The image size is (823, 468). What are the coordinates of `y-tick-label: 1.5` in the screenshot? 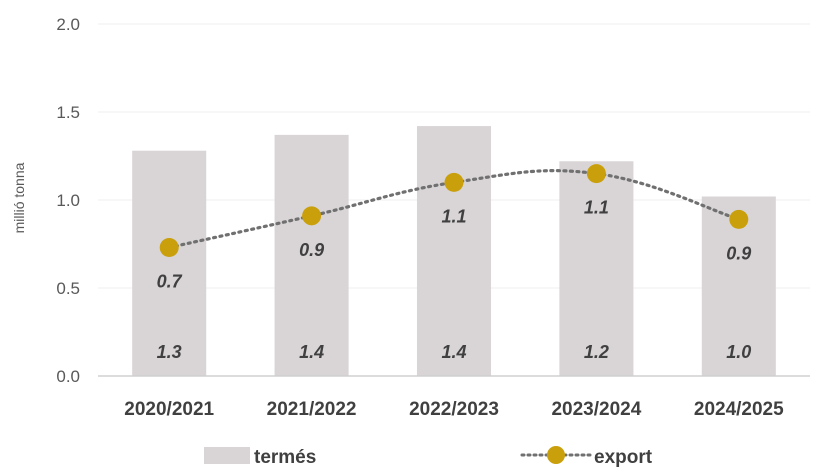 It's located at (68, 112).